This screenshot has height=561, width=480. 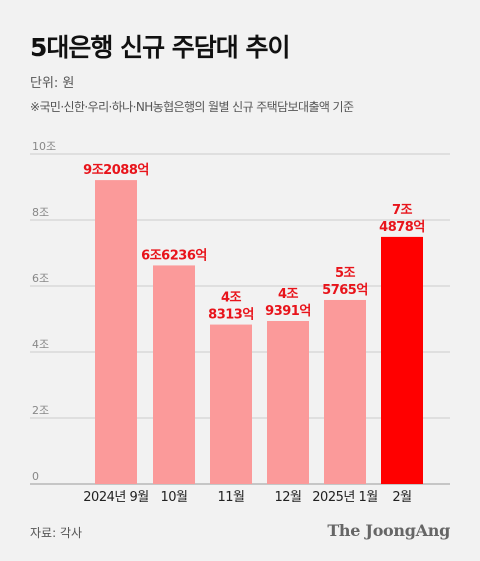 I want to click on source-label: 자료: 각사, so click(x=56, y=533).